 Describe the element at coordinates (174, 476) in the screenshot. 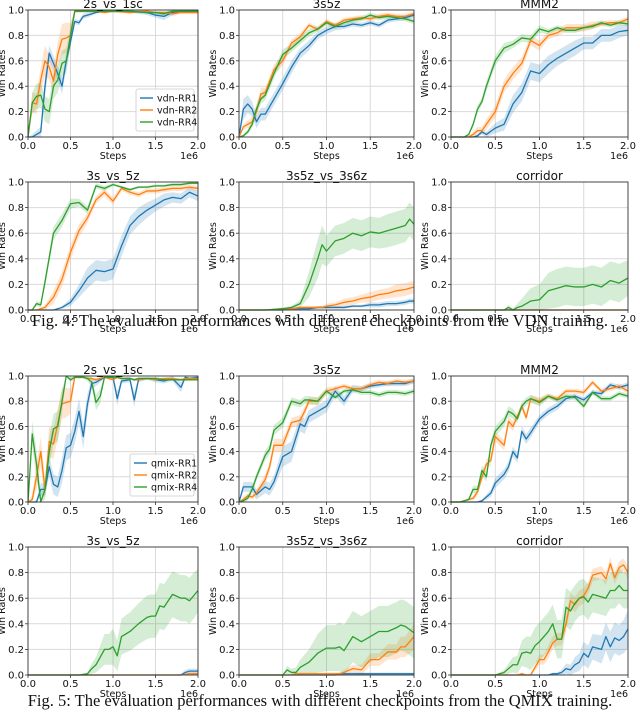

I see `legend-label: qmix-RR2` at that location.